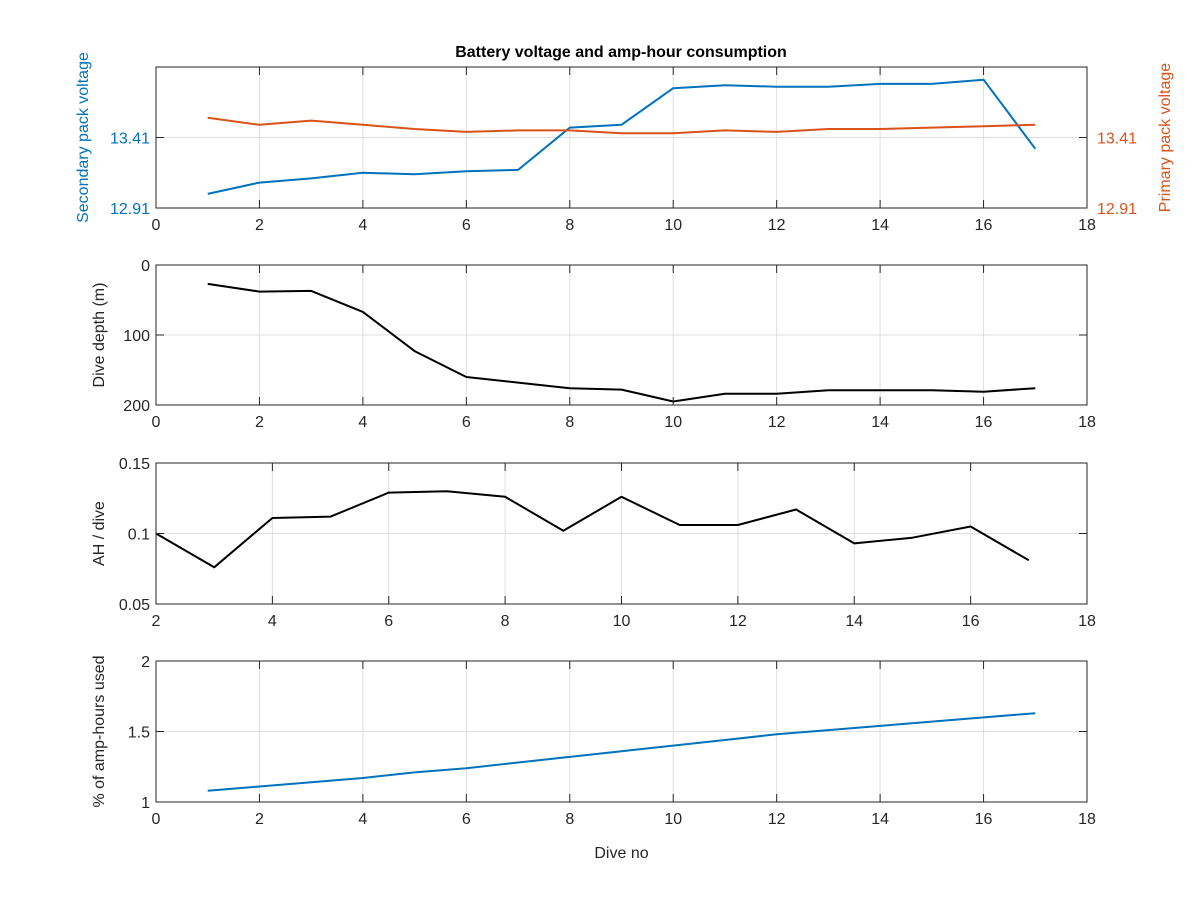 This screenshot has width=1200, height=900. I want to click on y-tick-label: 2, so click(145, 662).